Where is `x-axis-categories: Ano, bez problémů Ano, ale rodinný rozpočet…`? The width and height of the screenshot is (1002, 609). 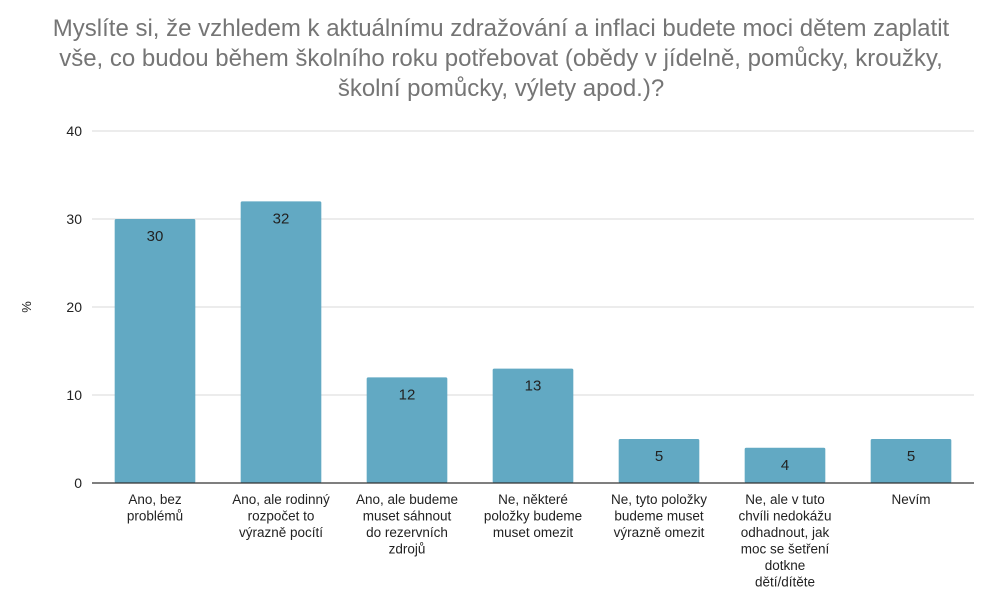
x-axis-categories: Ano, bez problémů Ano, ale rodinný rozpočet… is located at coordinates (529, 541).